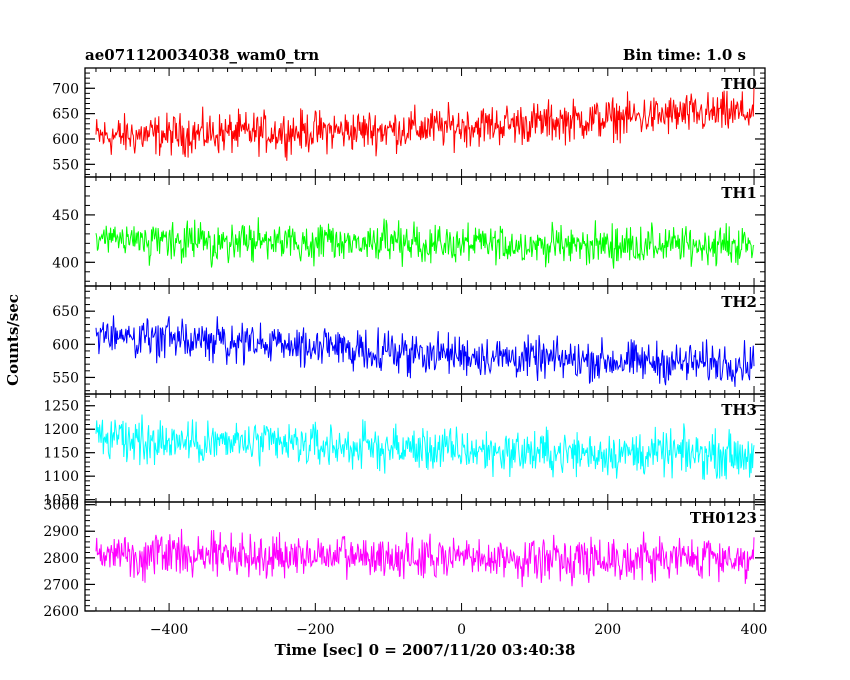 Image resolution: width=850 pixels, height=680 pixels. What do you see at coordinates (61, 454) in the screenshot?
I see `y-tick-label: 1150` at bounding box center [61, 454].